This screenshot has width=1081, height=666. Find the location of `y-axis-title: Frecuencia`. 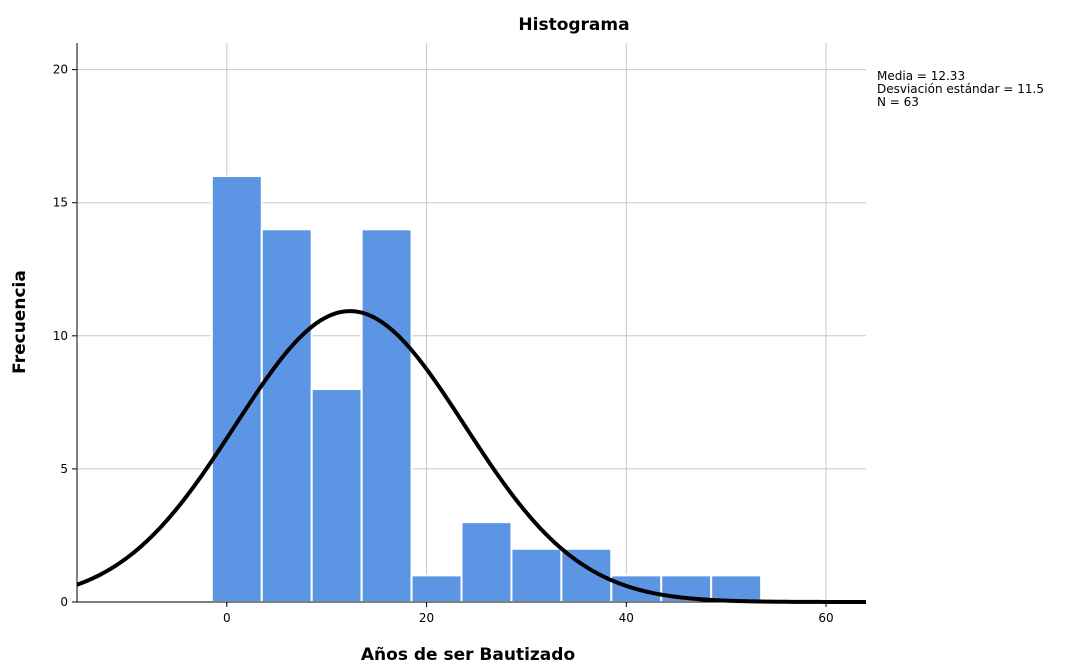

y-axis-title: Frecuencia is located at coordinates (20, 322).